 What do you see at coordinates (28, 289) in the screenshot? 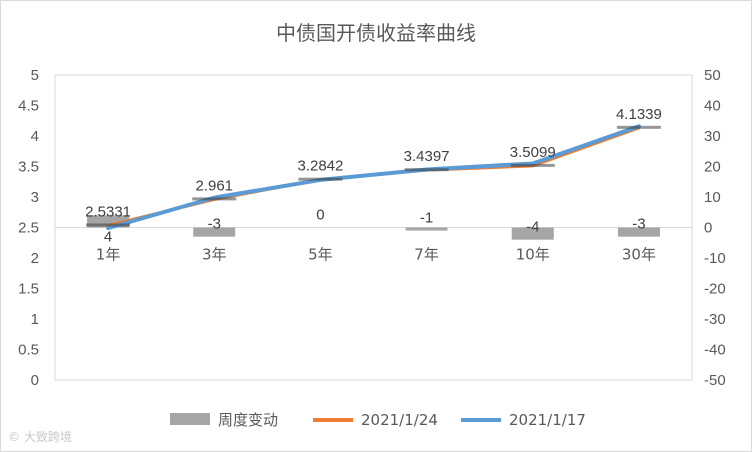
I see `left-axis-tick-label: 1.5` at bounding box center [28, 289].